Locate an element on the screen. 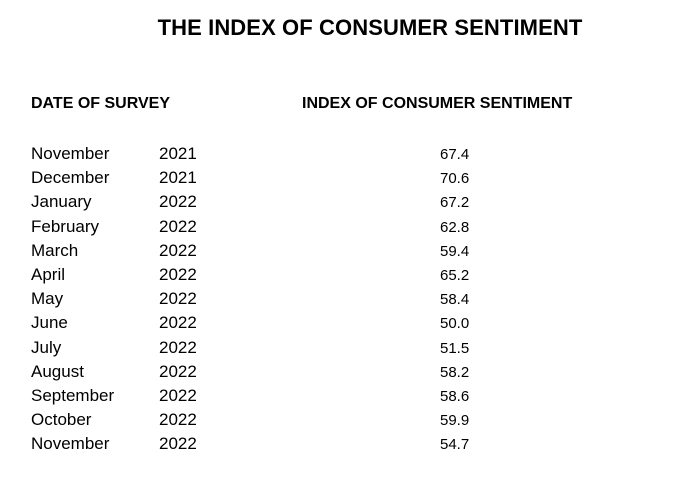 The image size is (684, 477). survey-month: September is located at coordinates (73, 395).